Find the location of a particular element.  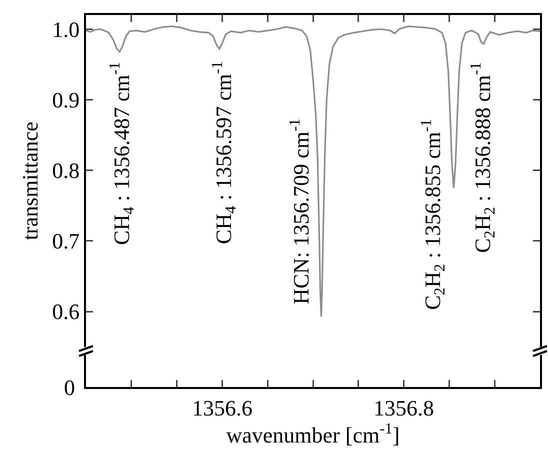

x-tick-label: 1356.6 is located at coordinates (222, 407).